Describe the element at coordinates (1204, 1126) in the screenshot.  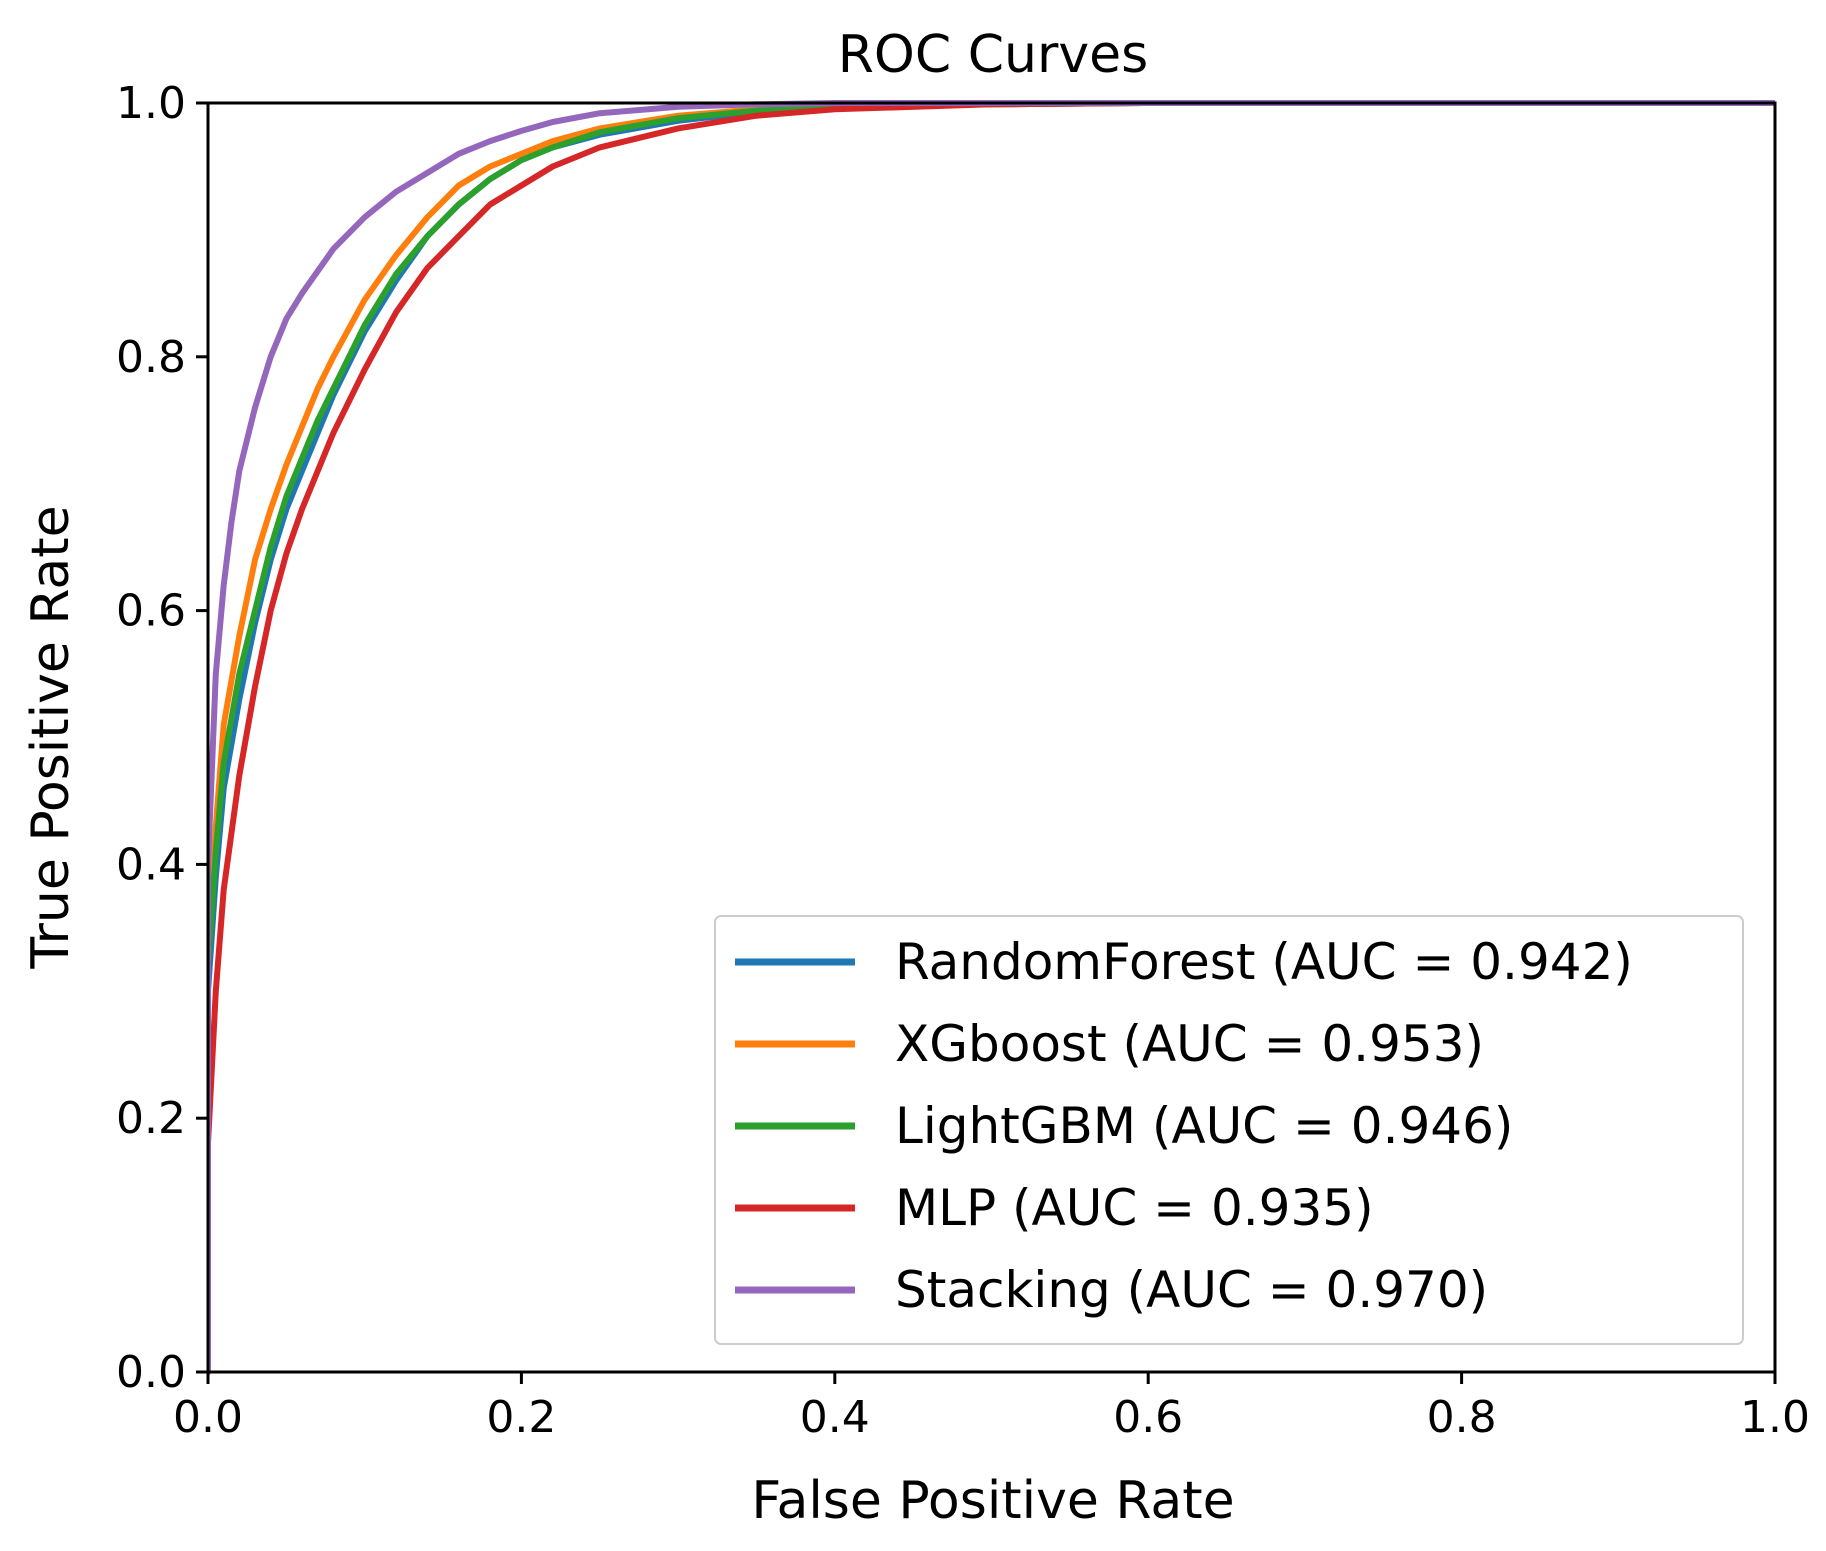
I see `legend-label-lightgbm: LightGBM (AUC = 0.946)` at that location.